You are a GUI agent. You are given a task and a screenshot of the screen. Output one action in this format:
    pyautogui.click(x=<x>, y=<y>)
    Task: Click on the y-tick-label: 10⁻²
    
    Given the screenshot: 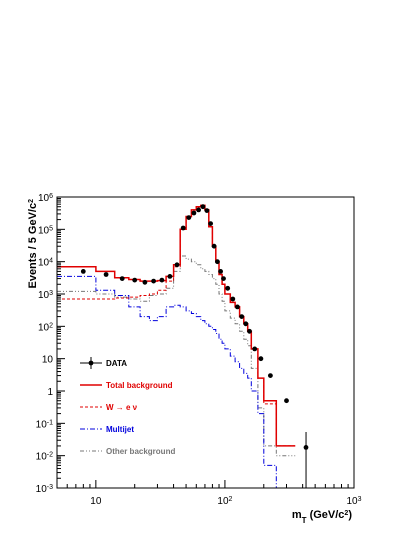 What is the action you would take?
    pyautogui.click(x=44, y=457)
    